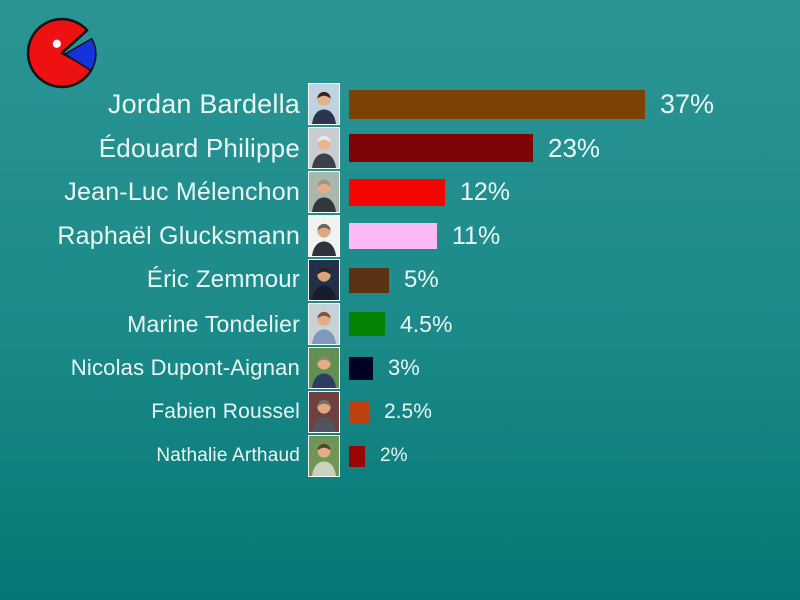  What do you see at coordinates (203, 103) in the screenshot?
I see `candidate-name: Jordan Bardella` at bounding box center [203, 103].